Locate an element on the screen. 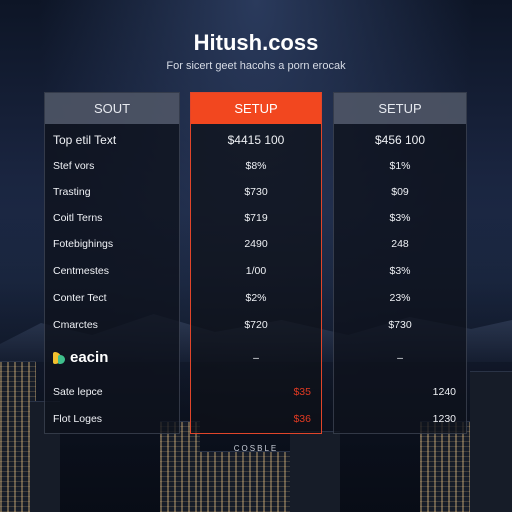  logo-text: eacin is located at coordinates (89, 357).